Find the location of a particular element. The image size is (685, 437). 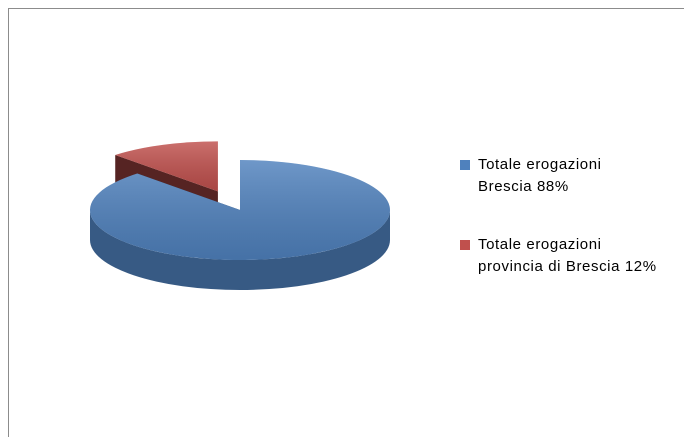

slice-side is located at coordinates (240, 250).